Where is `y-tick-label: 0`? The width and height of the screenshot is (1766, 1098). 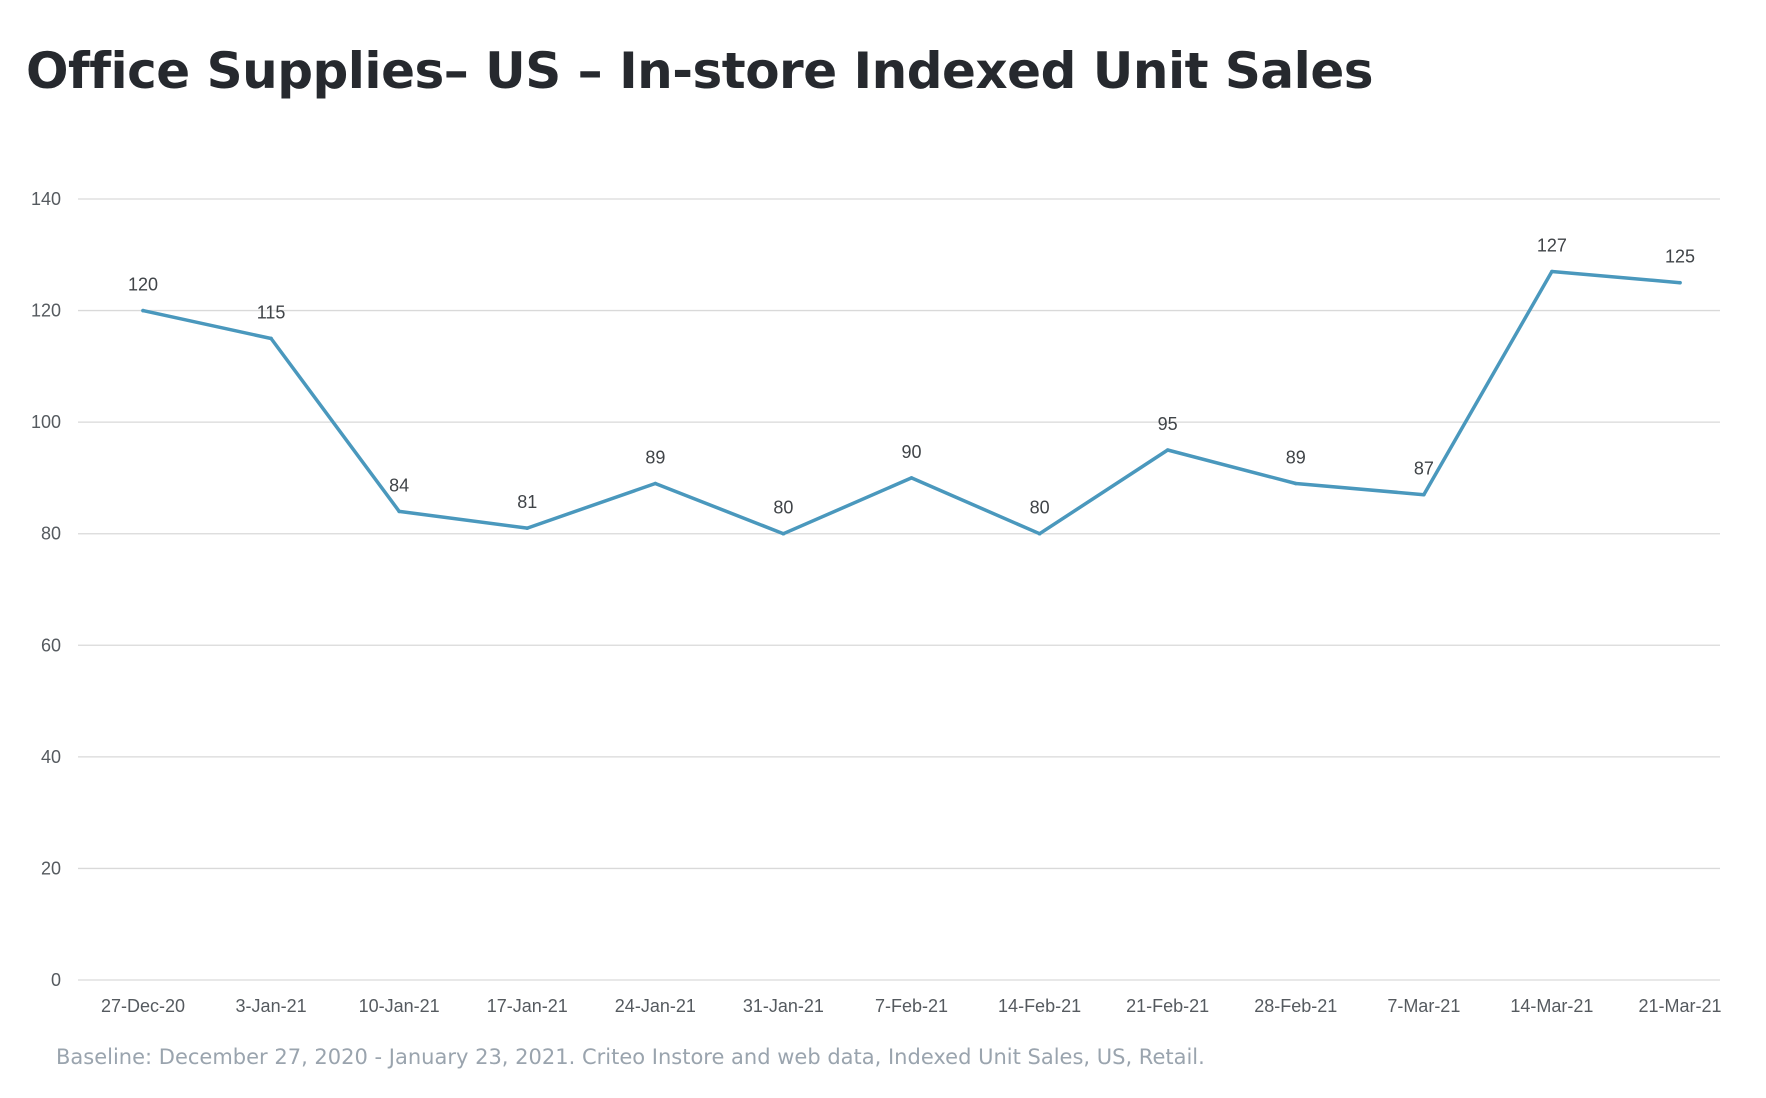
y-tick-label: 0 is located at coordinates (56, 980).